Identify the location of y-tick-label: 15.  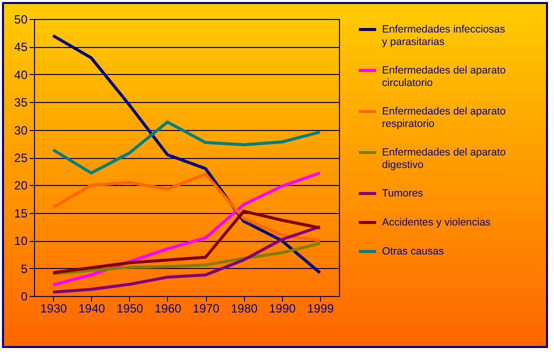
(21, 213).